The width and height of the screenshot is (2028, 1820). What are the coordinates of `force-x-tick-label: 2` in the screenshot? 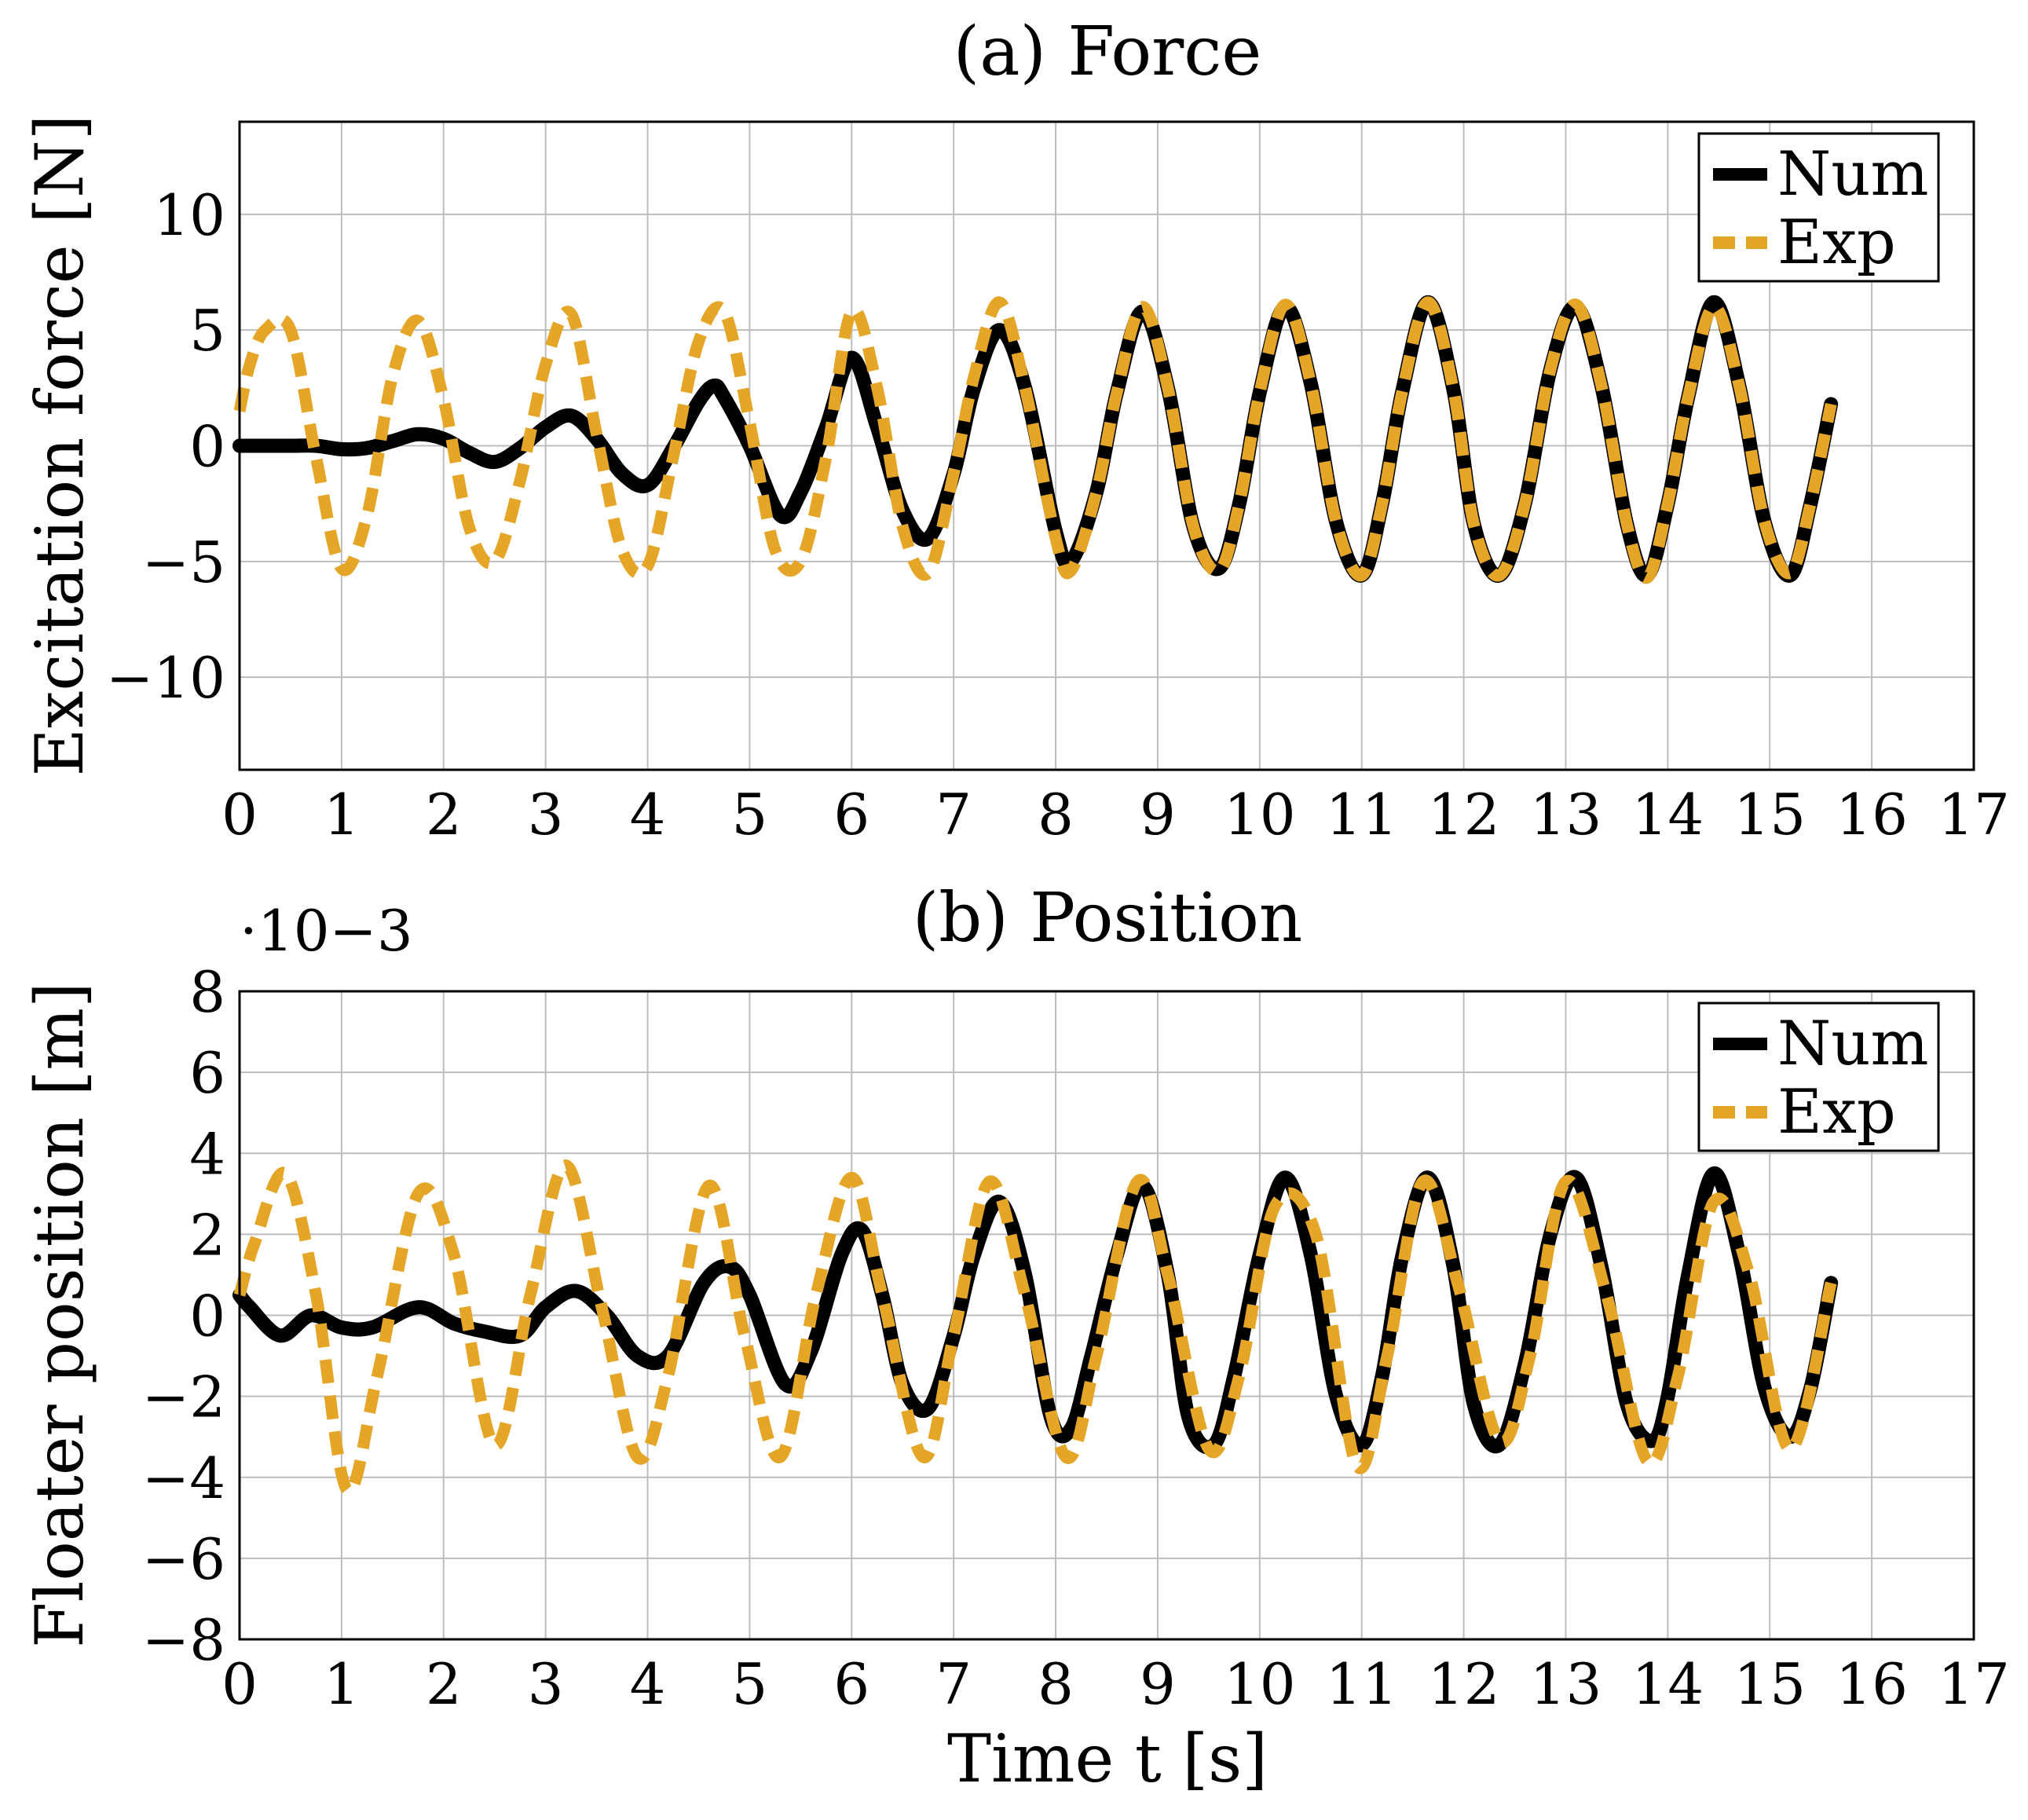 It's located at (444, 815).